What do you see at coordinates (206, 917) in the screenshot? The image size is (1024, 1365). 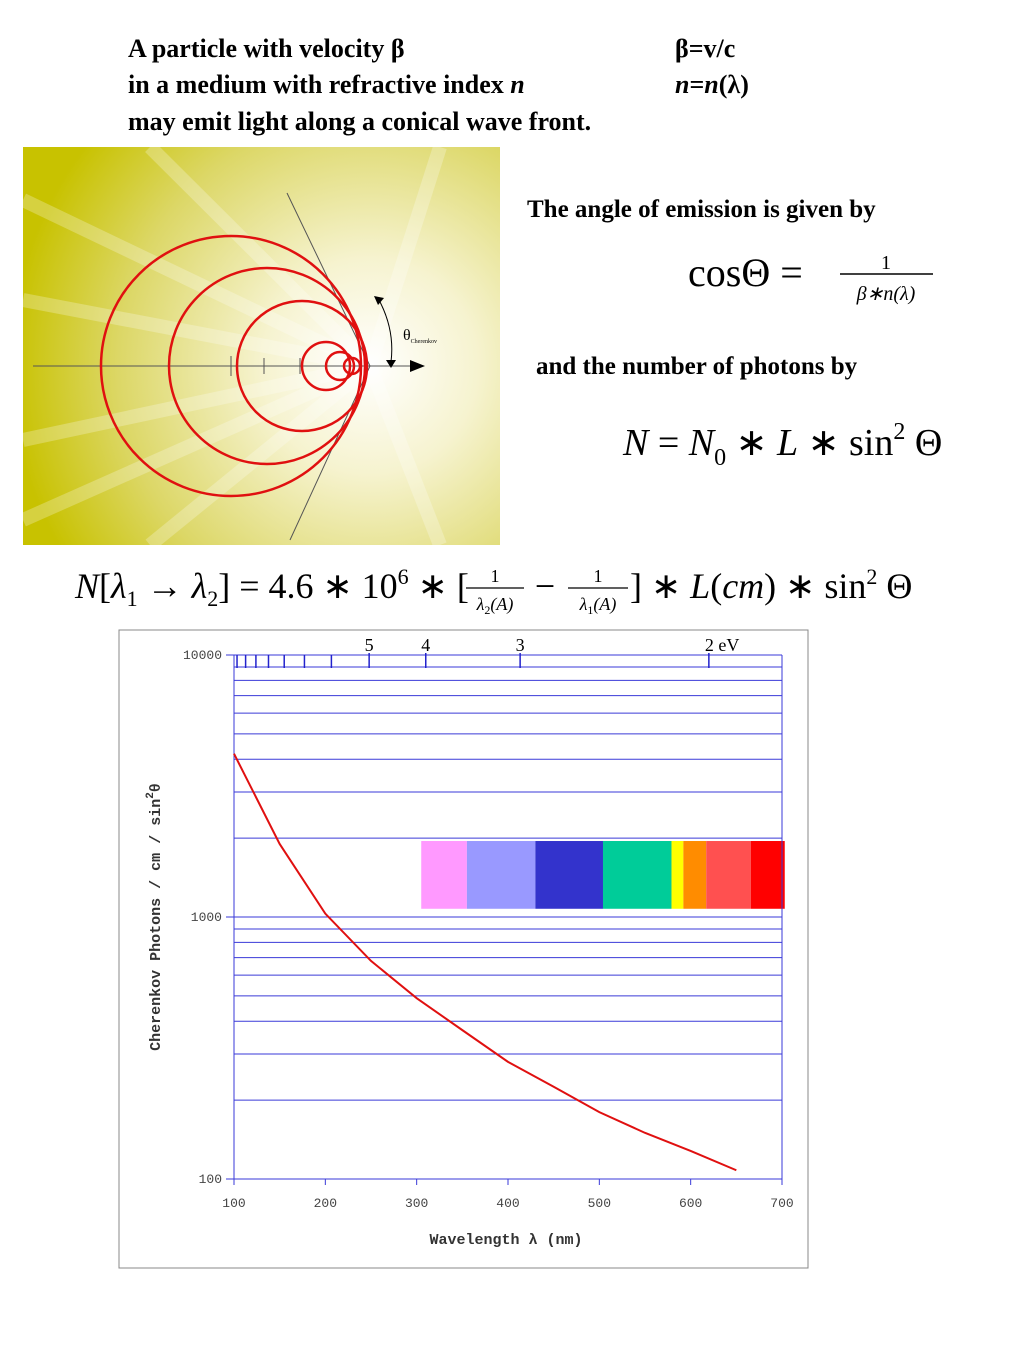 I see `y-tick-label: 1000` at bounding box center [206, 917].